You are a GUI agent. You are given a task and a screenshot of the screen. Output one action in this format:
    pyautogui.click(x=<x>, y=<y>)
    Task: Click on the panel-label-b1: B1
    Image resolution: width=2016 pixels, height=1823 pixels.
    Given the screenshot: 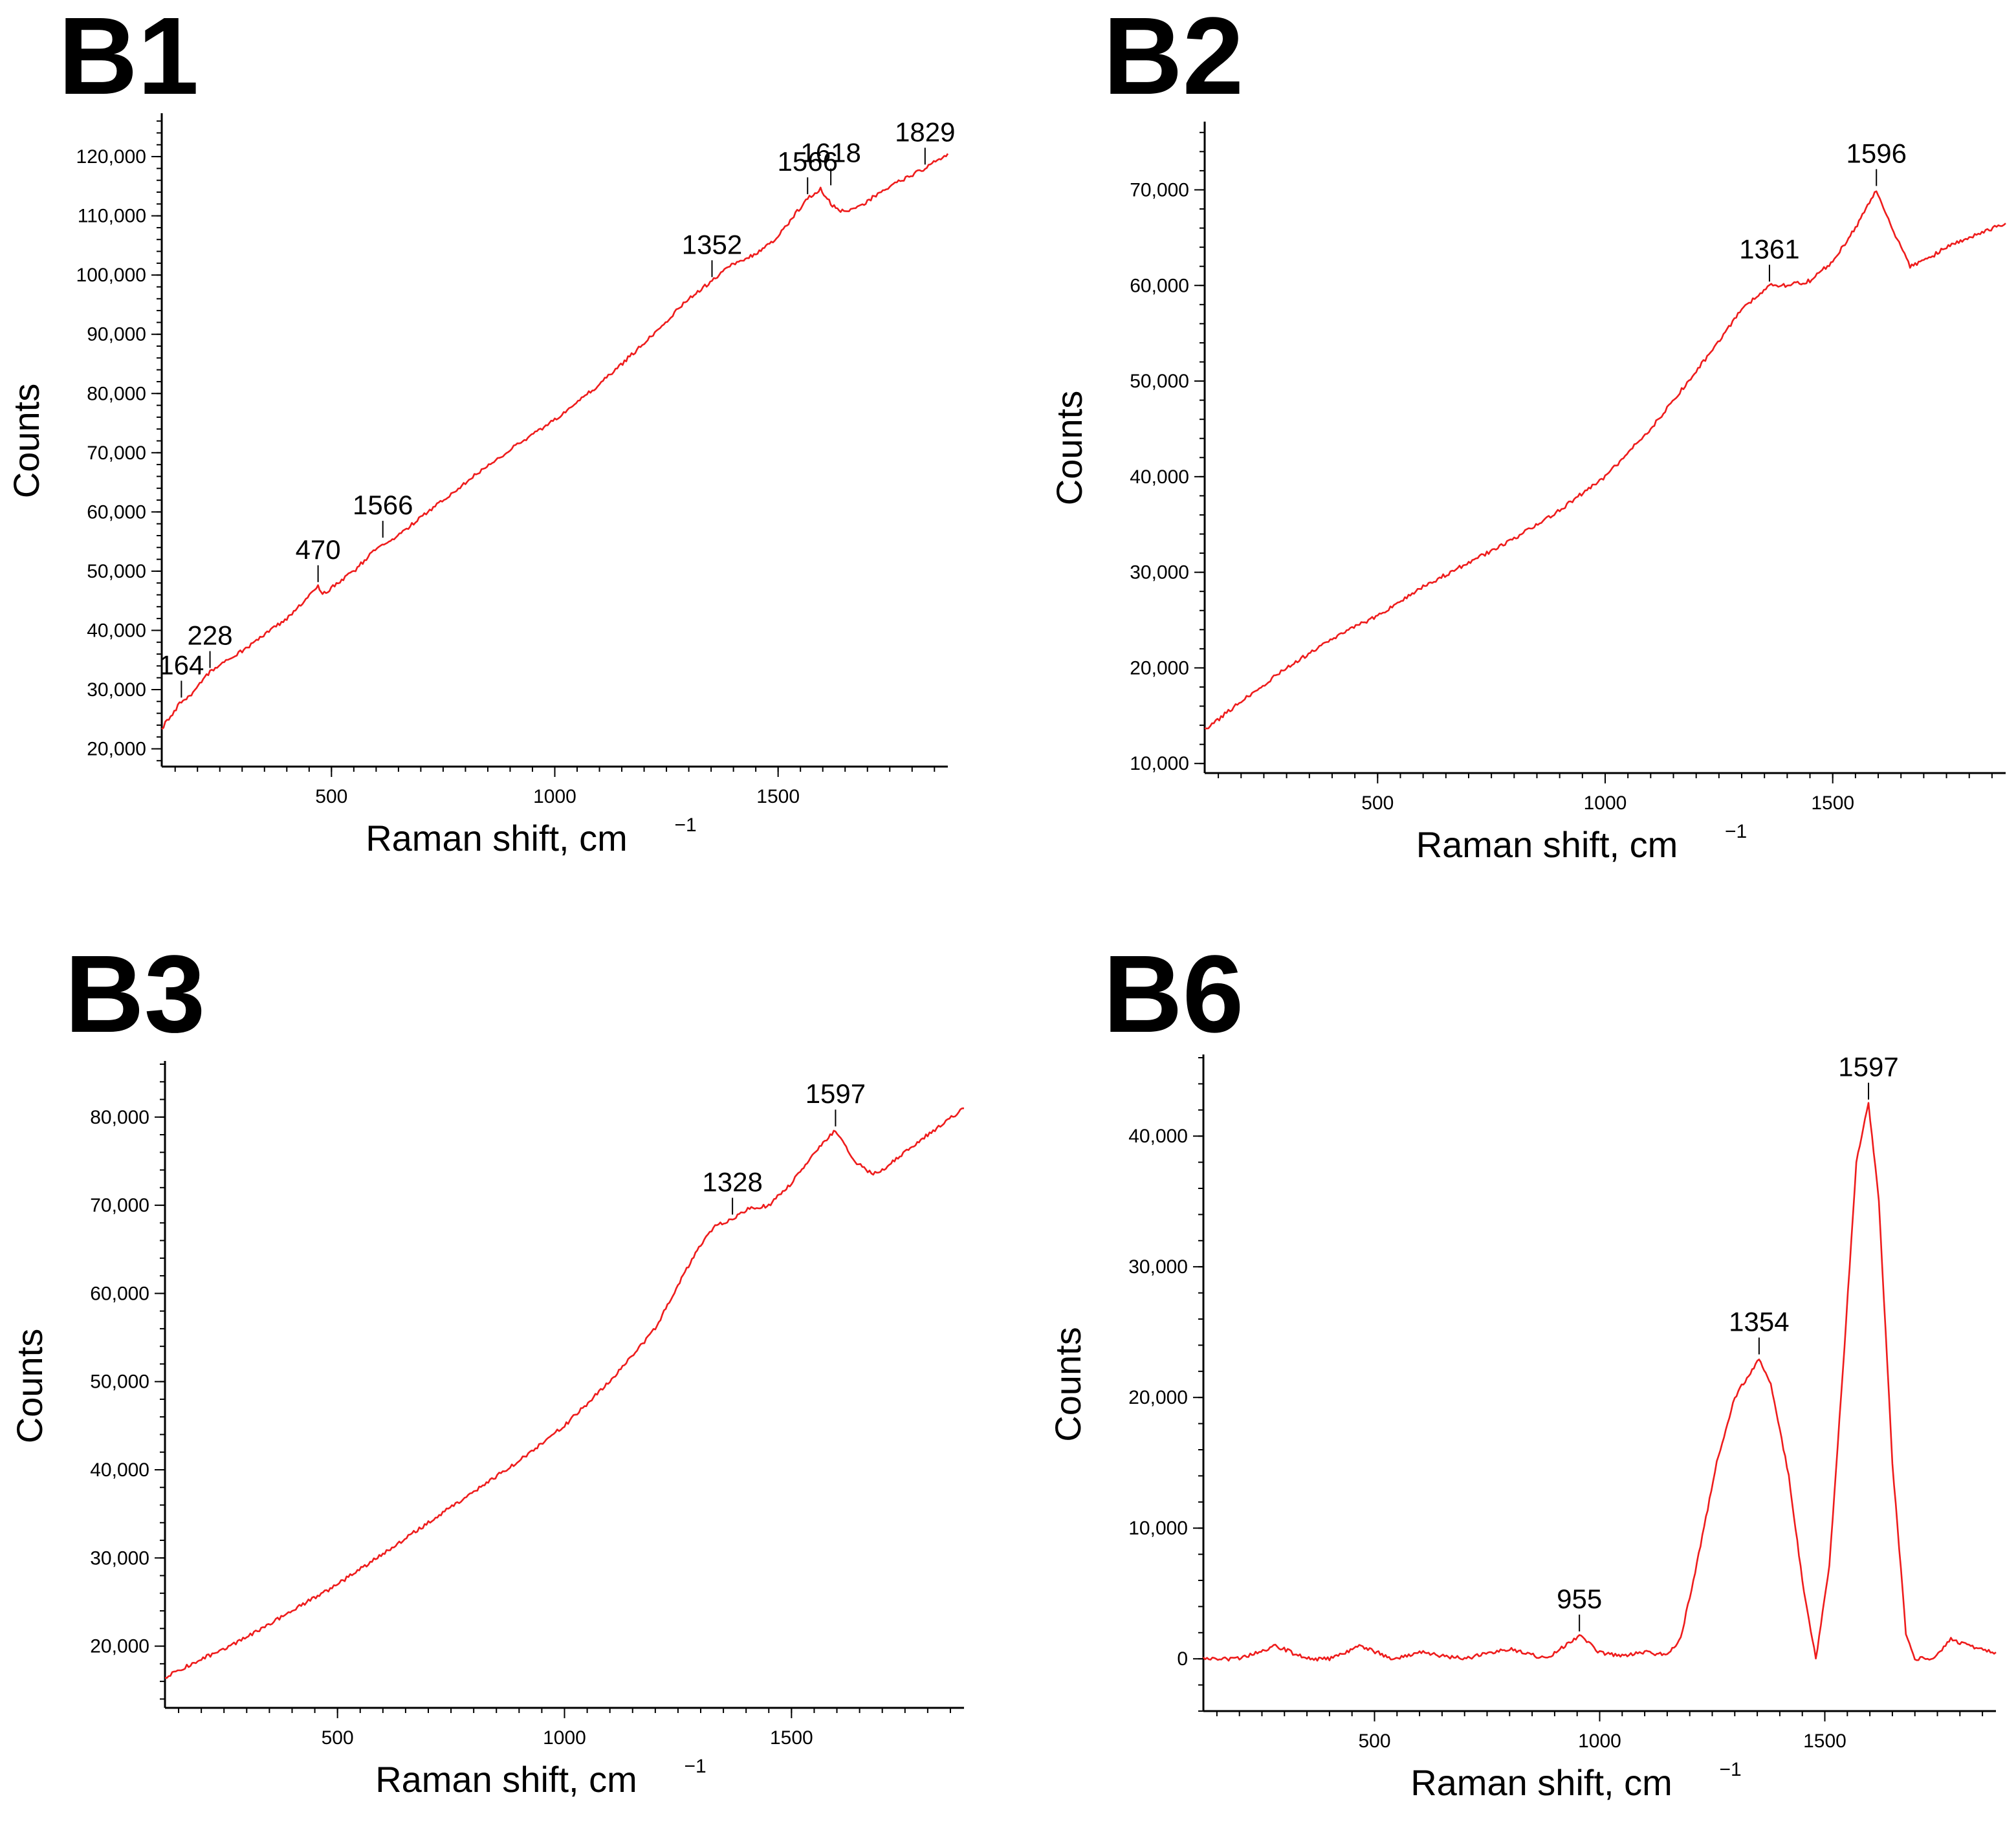 What is the action you would take?
    pyautogui.click(x=128, y=59)
    